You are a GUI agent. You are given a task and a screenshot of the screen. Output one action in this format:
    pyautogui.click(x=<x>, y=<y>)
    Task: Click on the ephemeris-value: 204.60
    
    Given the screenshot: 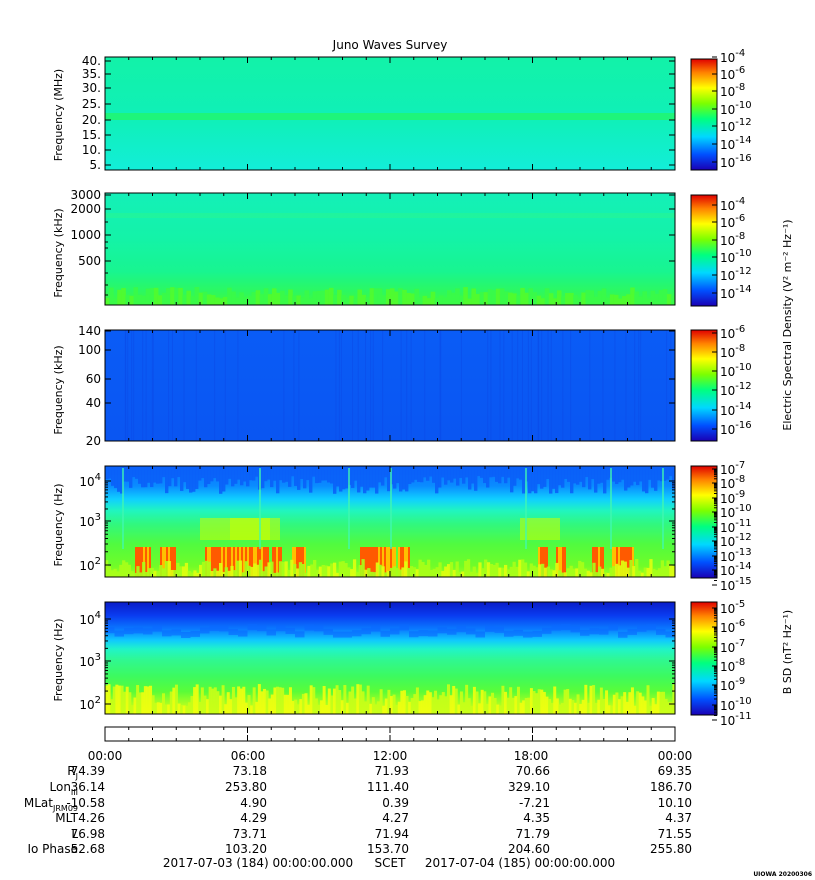 What is the action you would take?
    pyautogui.click(x=529, y=849)
    